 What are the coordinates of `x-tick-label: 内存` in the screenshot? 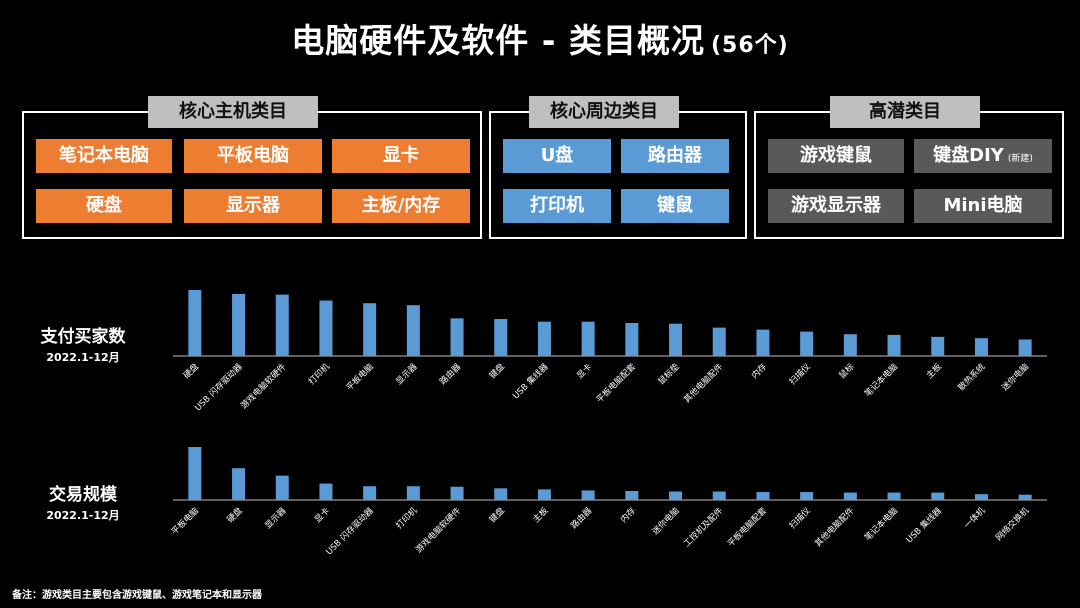 It's located at (759, 371).